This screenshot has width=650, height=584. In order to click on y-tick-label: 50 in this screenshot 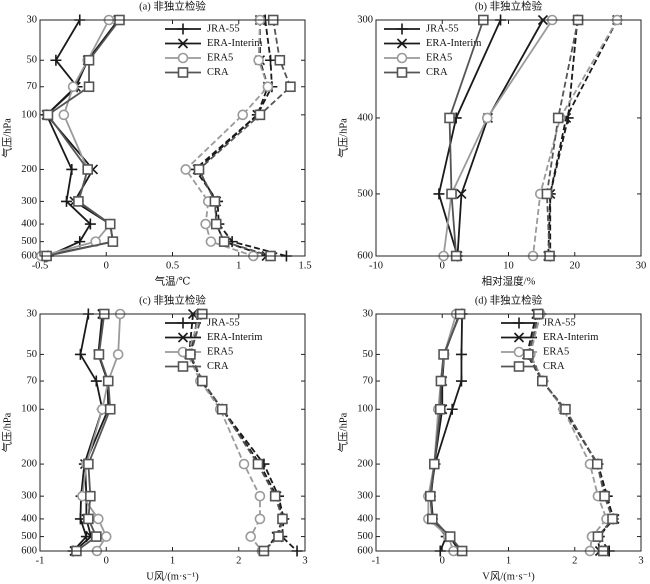, I will do `click(32, 354)`.